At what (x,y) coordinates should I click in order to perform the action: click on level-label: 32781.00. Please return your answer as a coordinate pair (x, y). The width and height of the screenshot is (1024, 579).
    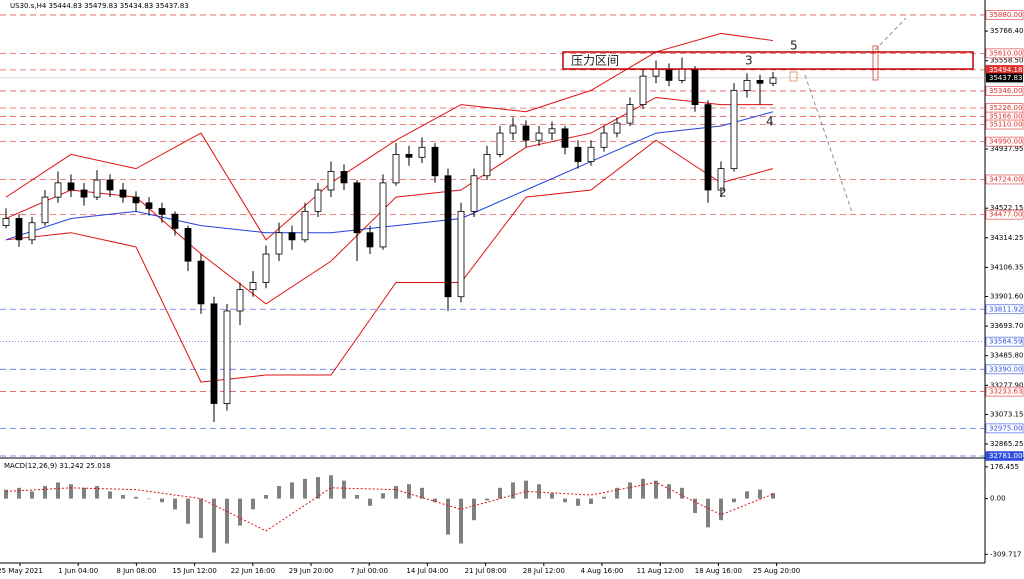
    Looking at the image, I should click on (1005, 456).